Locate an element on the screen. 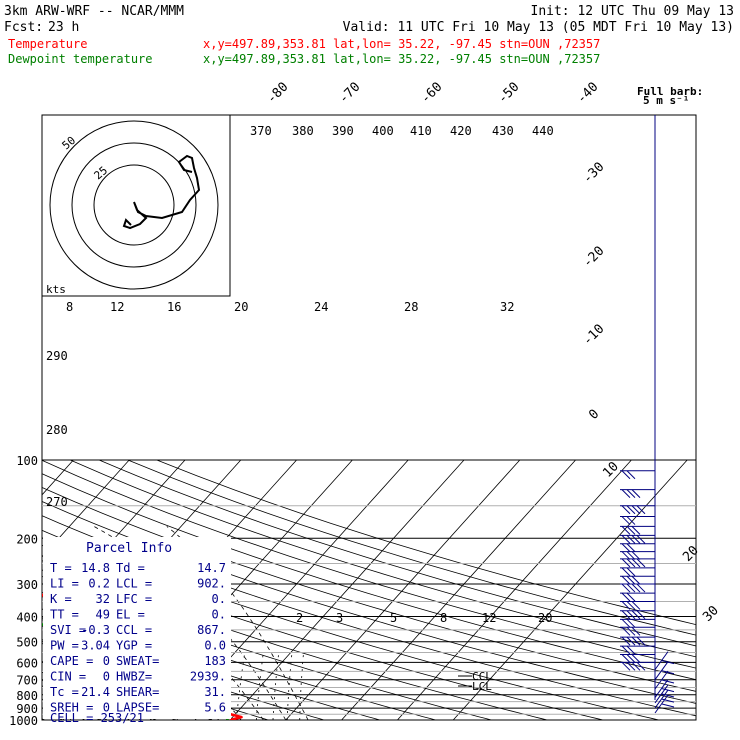 The image size is (740, 740). parcel-info-cell: 3.04 is located at coordinates (95, 646).